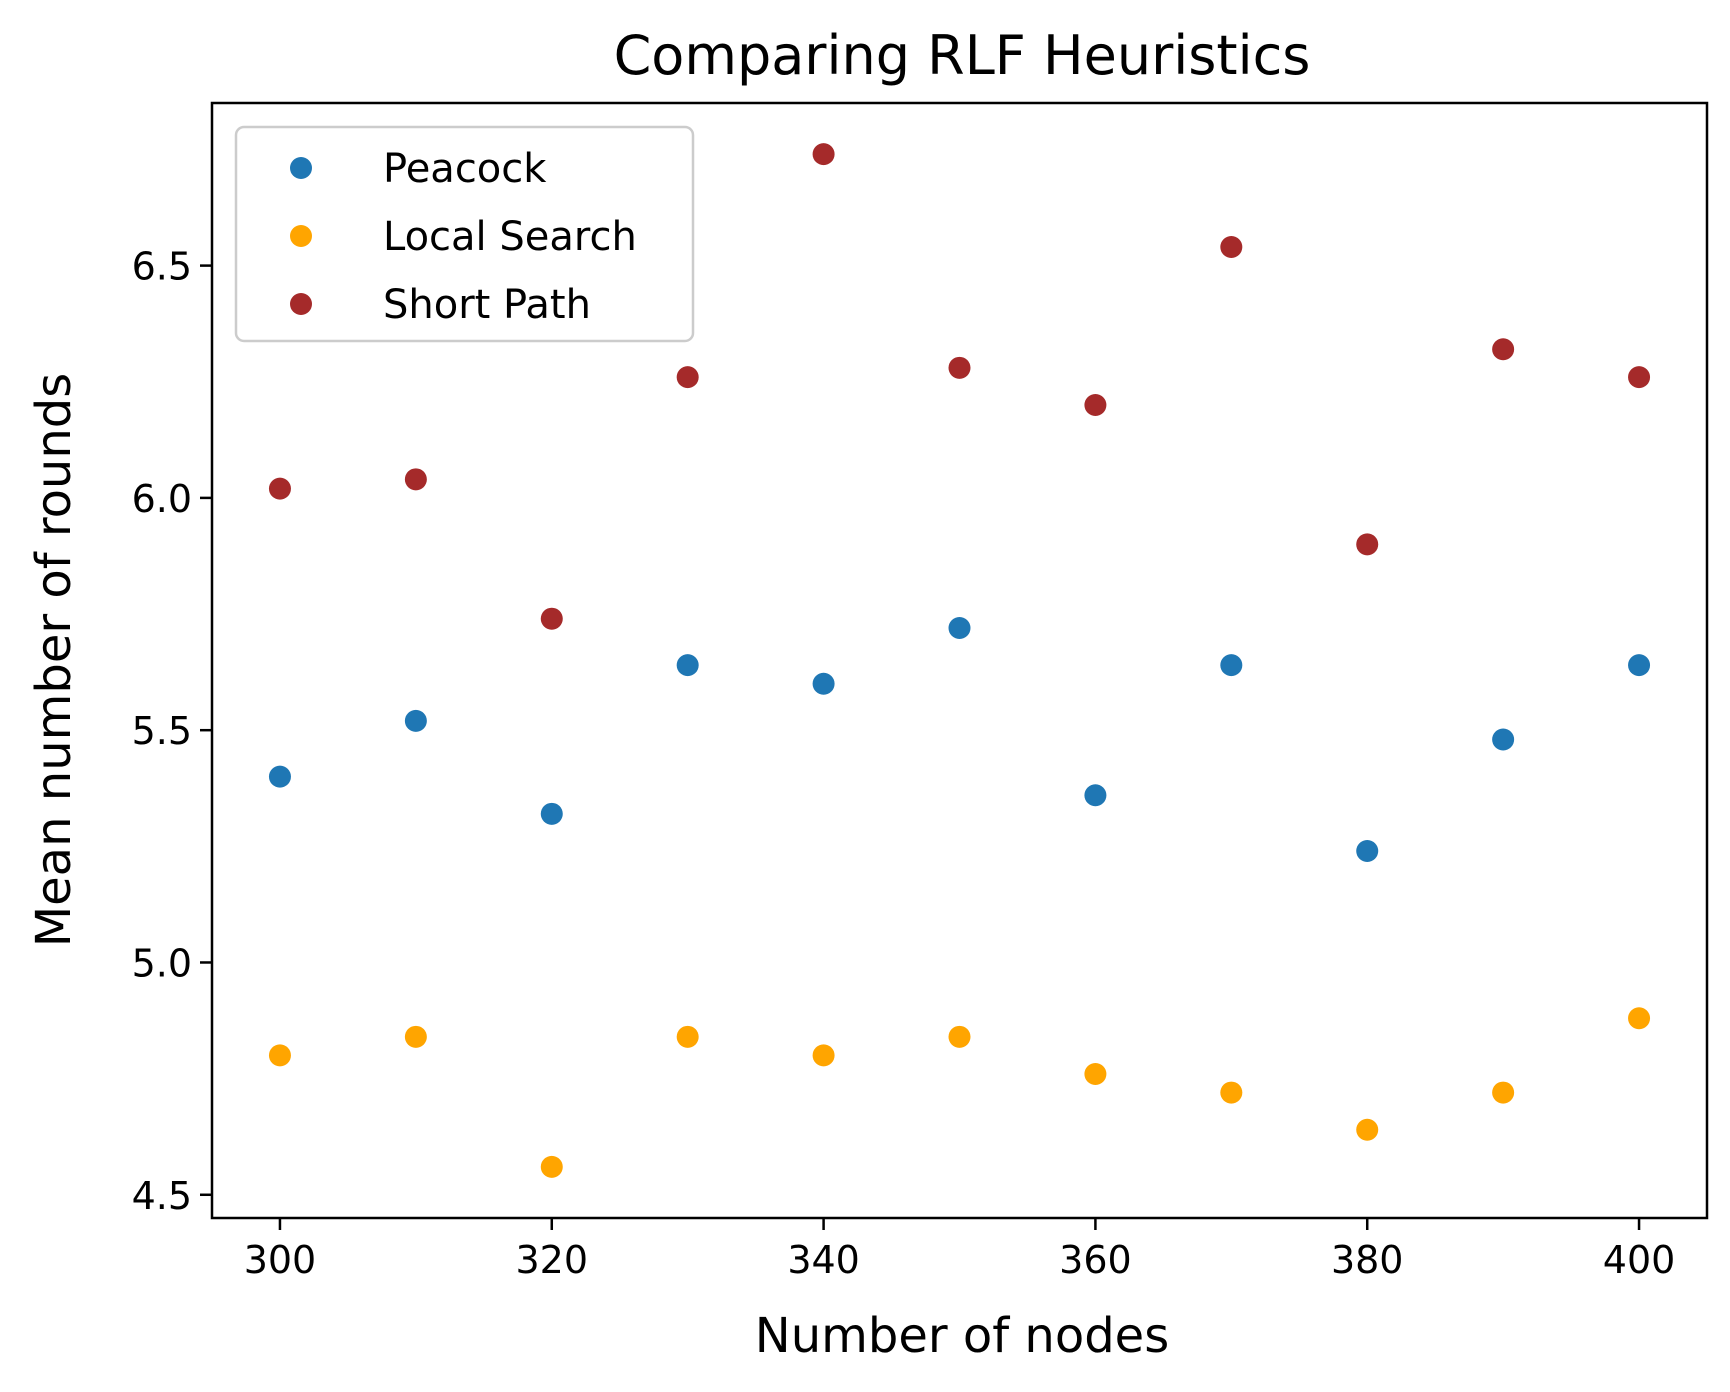 The width and height of the screenshot is (1730, 1392). Describe the element at coordinates (162, 267) in the screenshot. I see `y-tick-label: 6.5` at that location.